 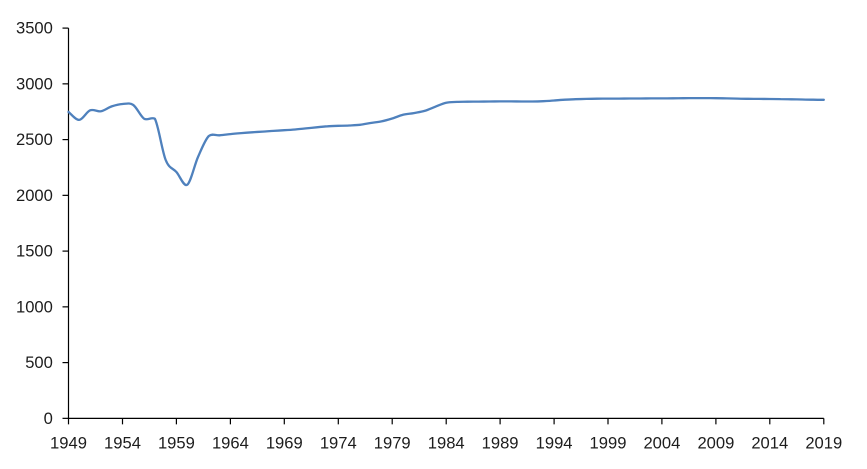 I want to click on svg-text: 1984, so click(x=446, y=443).